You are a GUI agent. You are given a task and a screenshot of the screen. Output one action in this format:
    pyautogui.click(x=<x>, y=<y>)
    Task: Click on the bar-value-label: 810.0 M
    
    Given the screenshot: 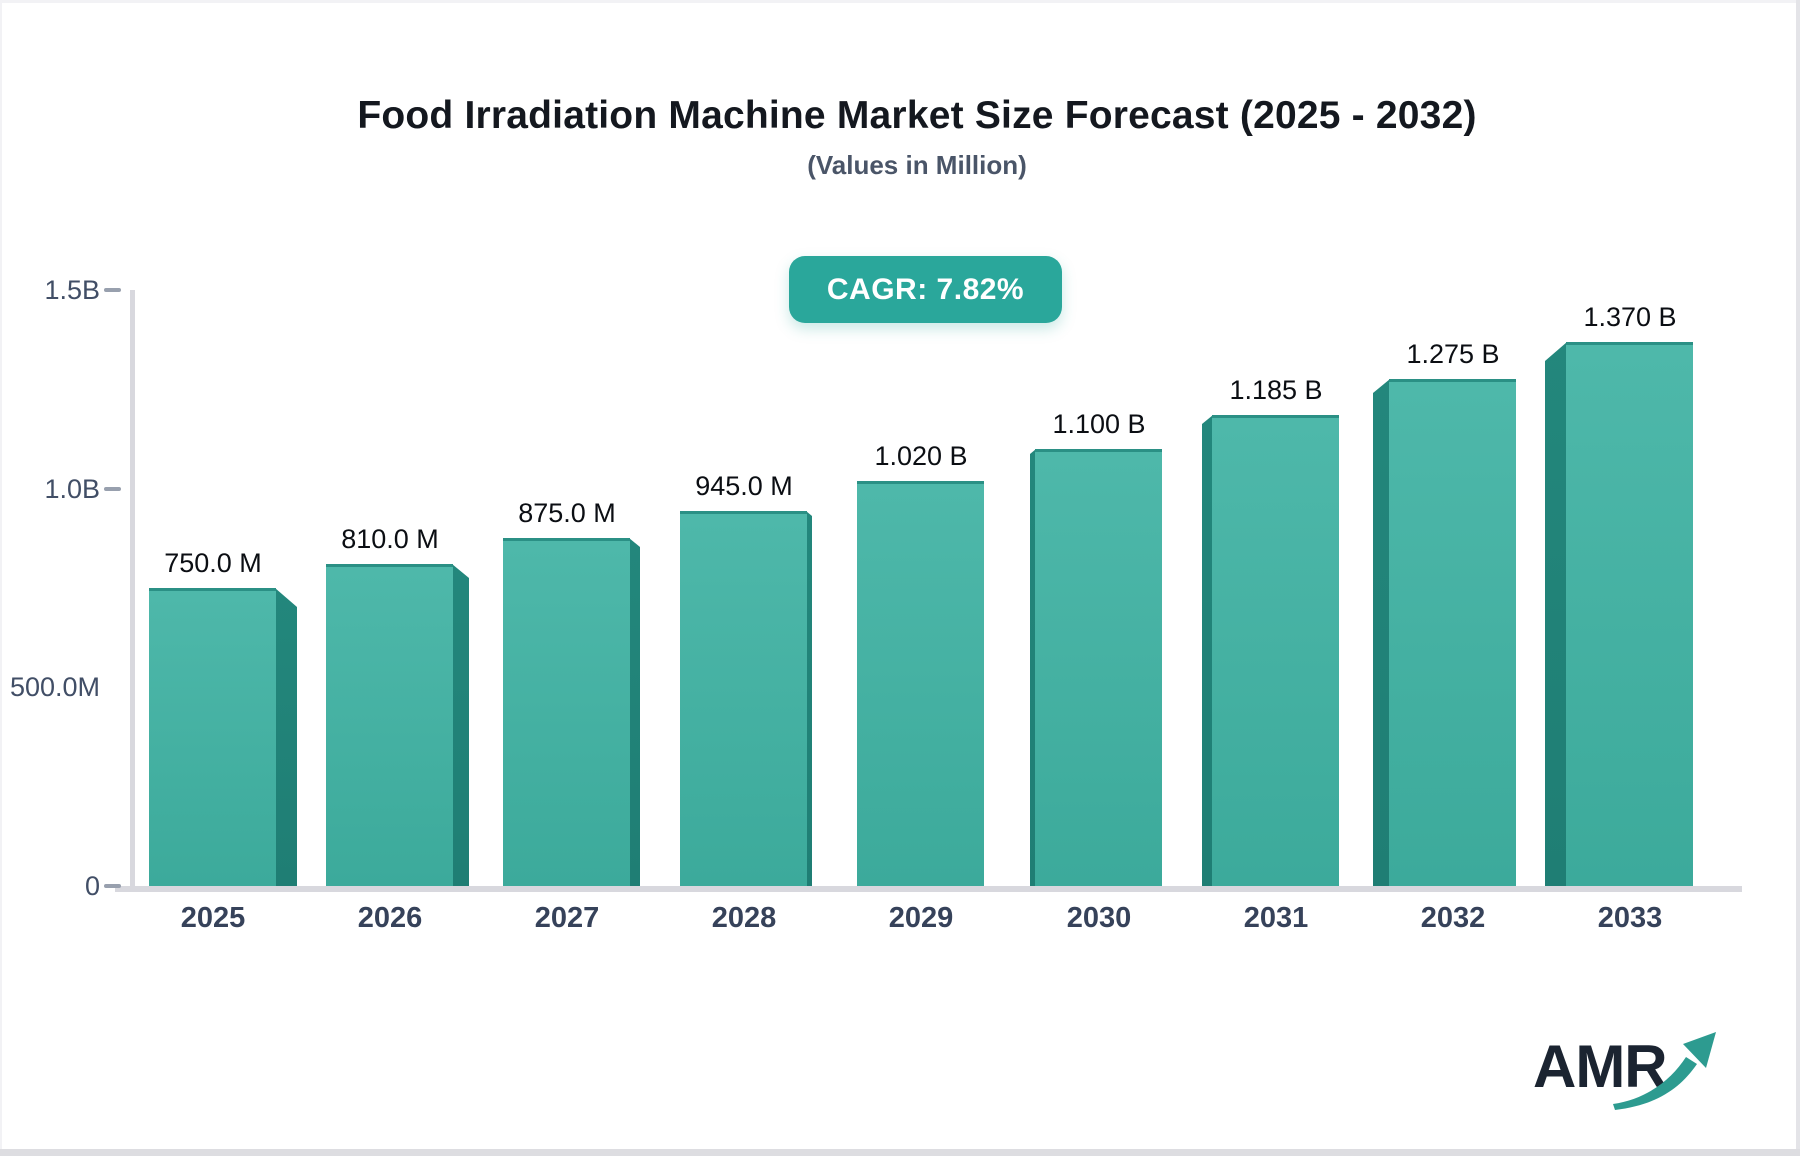 What is the action you would take?
    pyautogui.click(x=390, y=539)
    